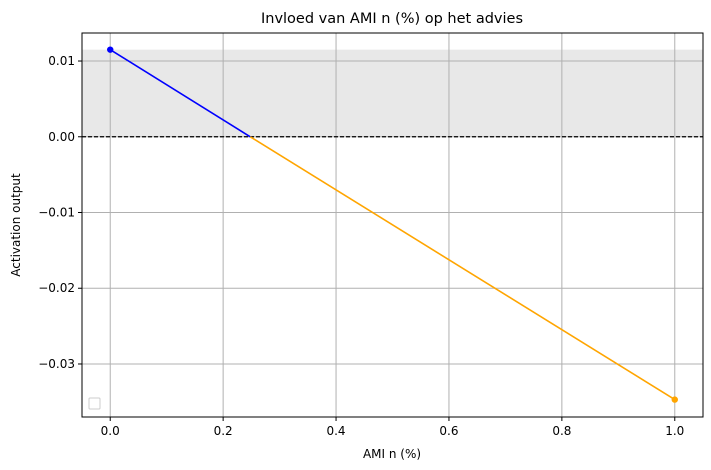  I want to click on y-tick-label: 0.01, so click(61, 61).